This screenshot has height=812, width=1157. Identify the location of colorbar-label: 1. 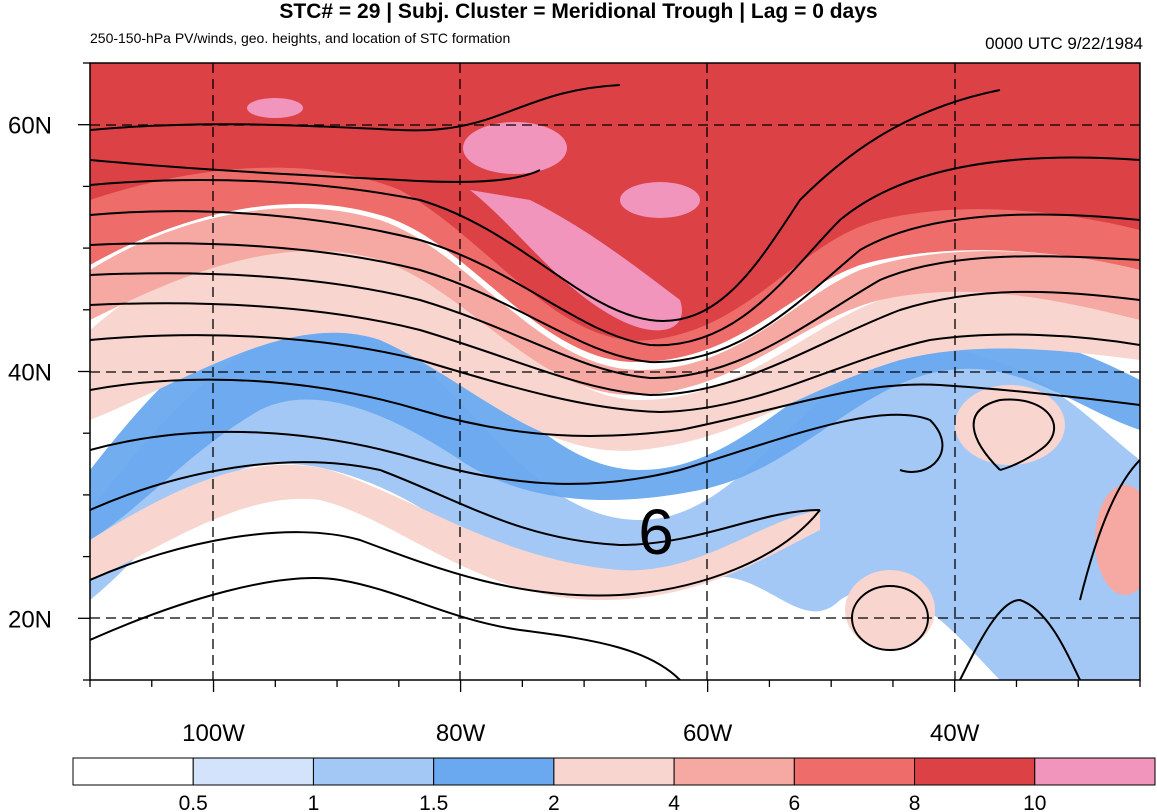
(314, 802).